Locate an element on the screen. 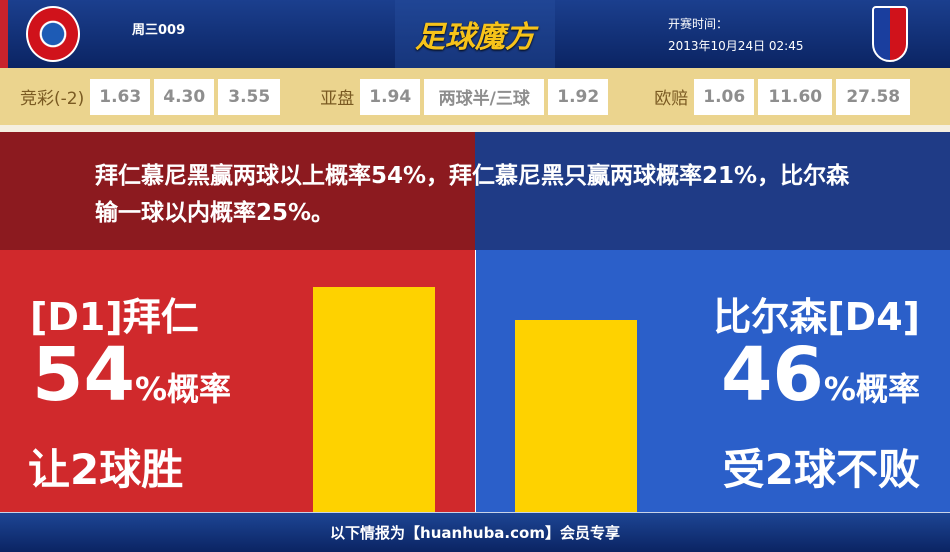 This screenshot has width=950, height=552. home-pct: 54%概率 is located at coordinates (131, 375).